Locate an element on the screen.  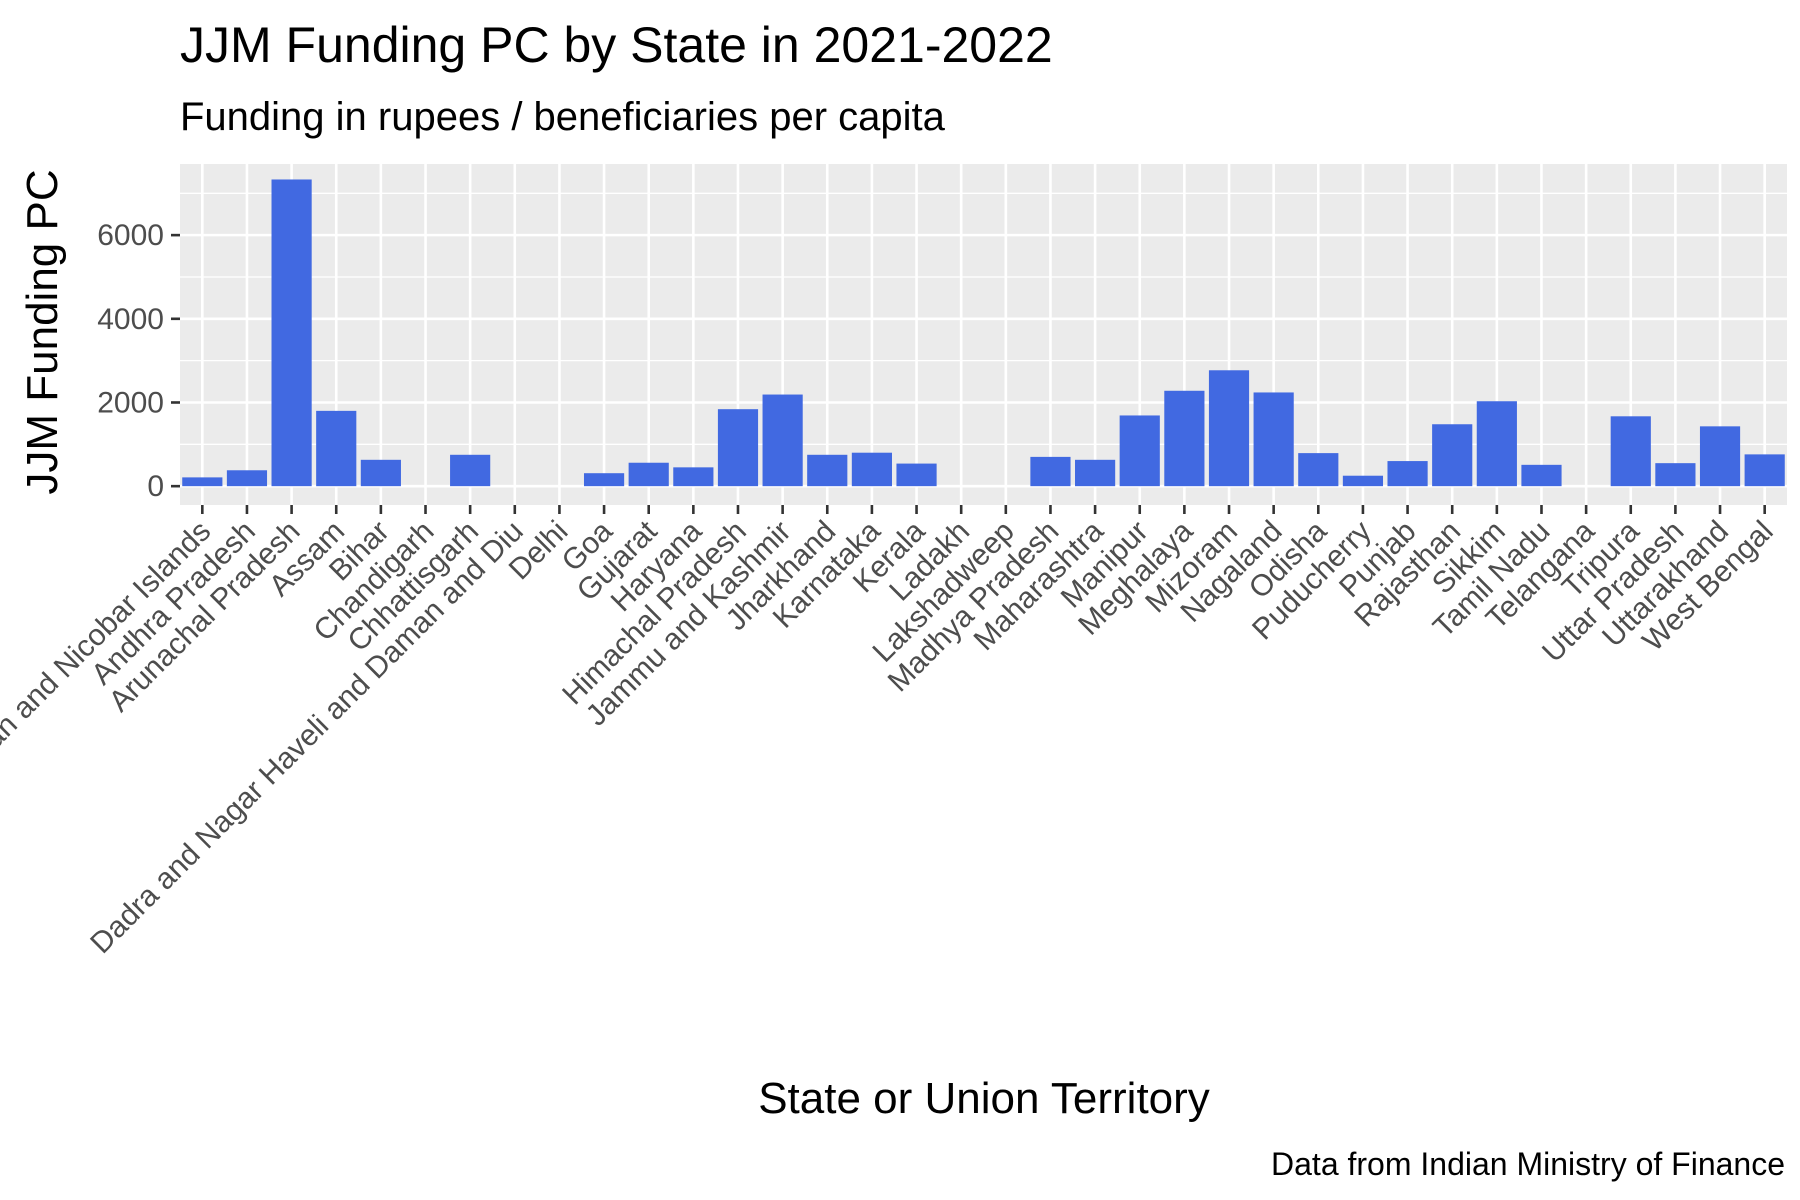
y-axis-title: JJM Funding PC is located at coordinates (42, 331).